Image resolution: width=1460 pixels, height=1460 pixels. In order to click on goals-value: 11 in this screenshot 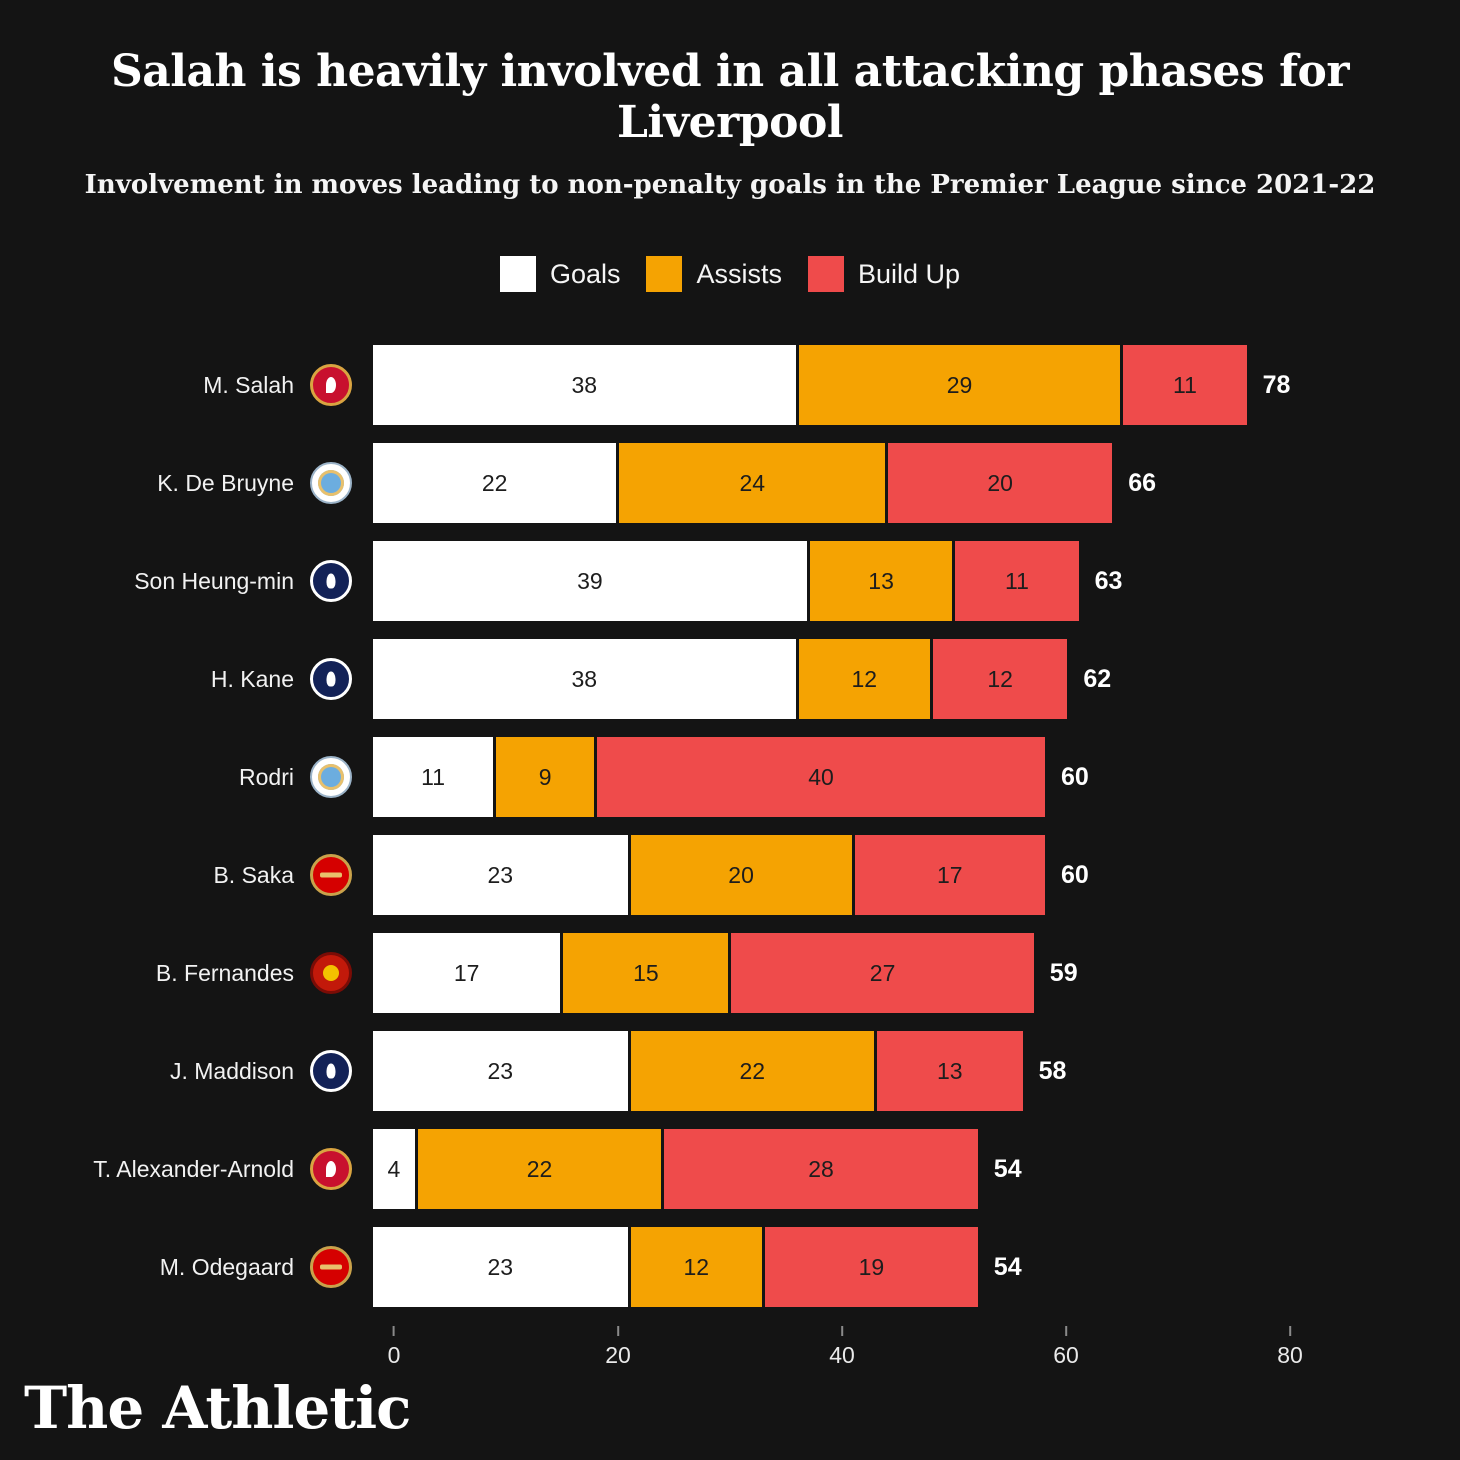, I will do `click(433, 777)`.